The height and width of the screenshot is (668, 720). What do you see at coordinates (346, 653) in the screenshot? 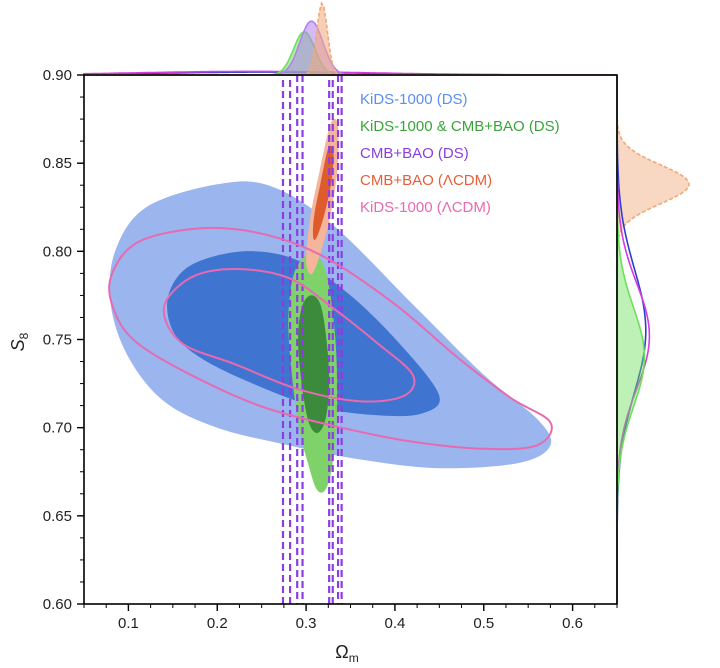
I see `x-axis-label: Ωm` at bounding box center [346, 653].